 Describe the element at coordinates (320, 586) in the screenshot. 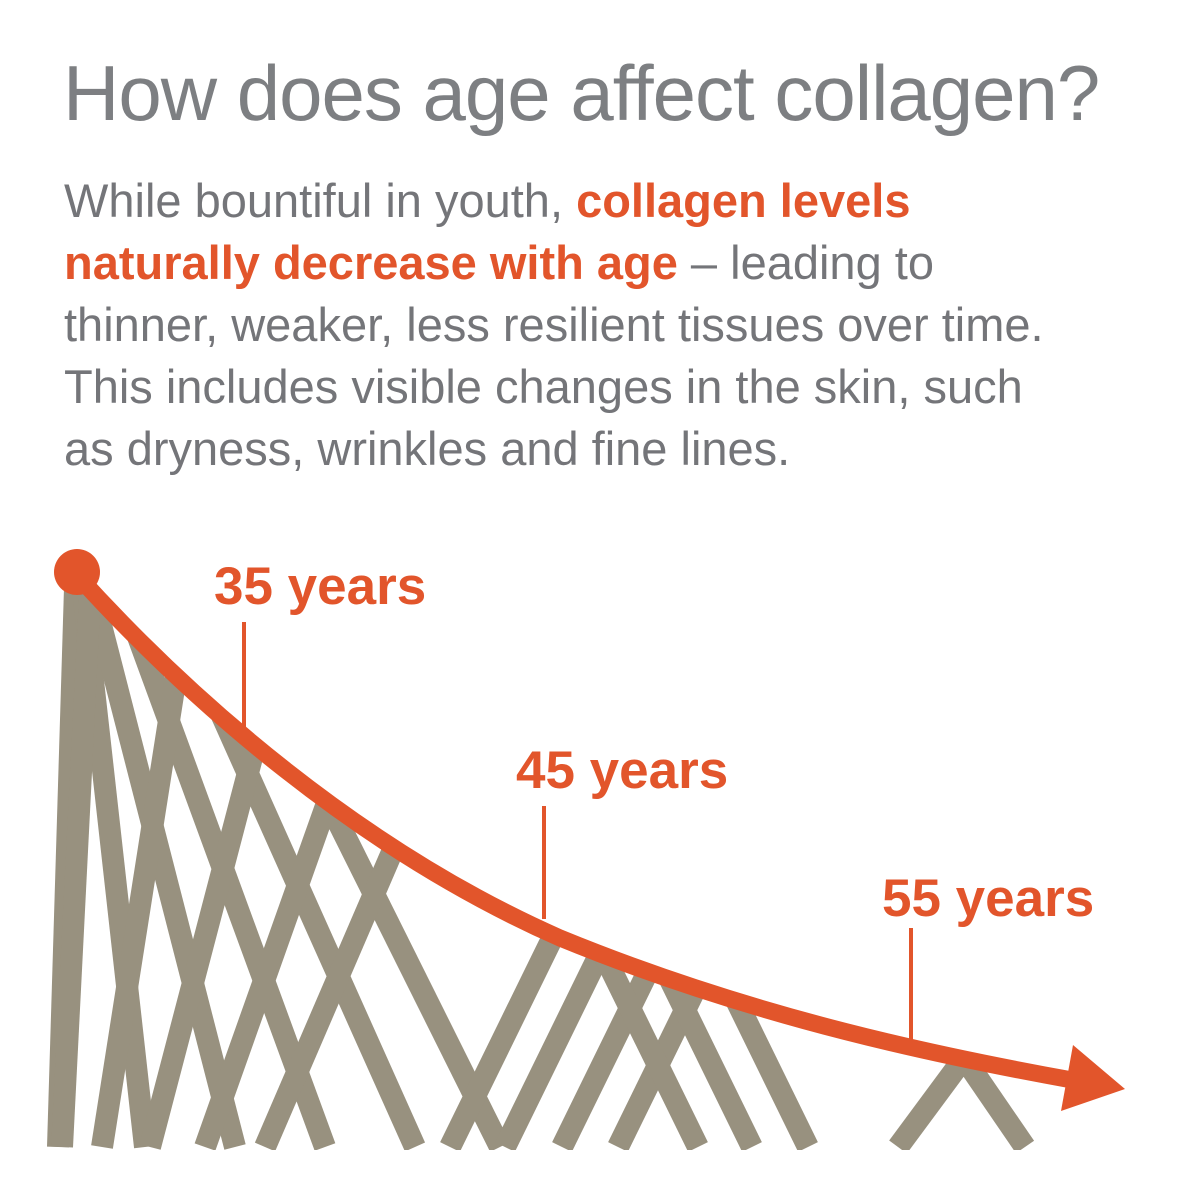

I see `age-label-35-years: 35 years` at that location.